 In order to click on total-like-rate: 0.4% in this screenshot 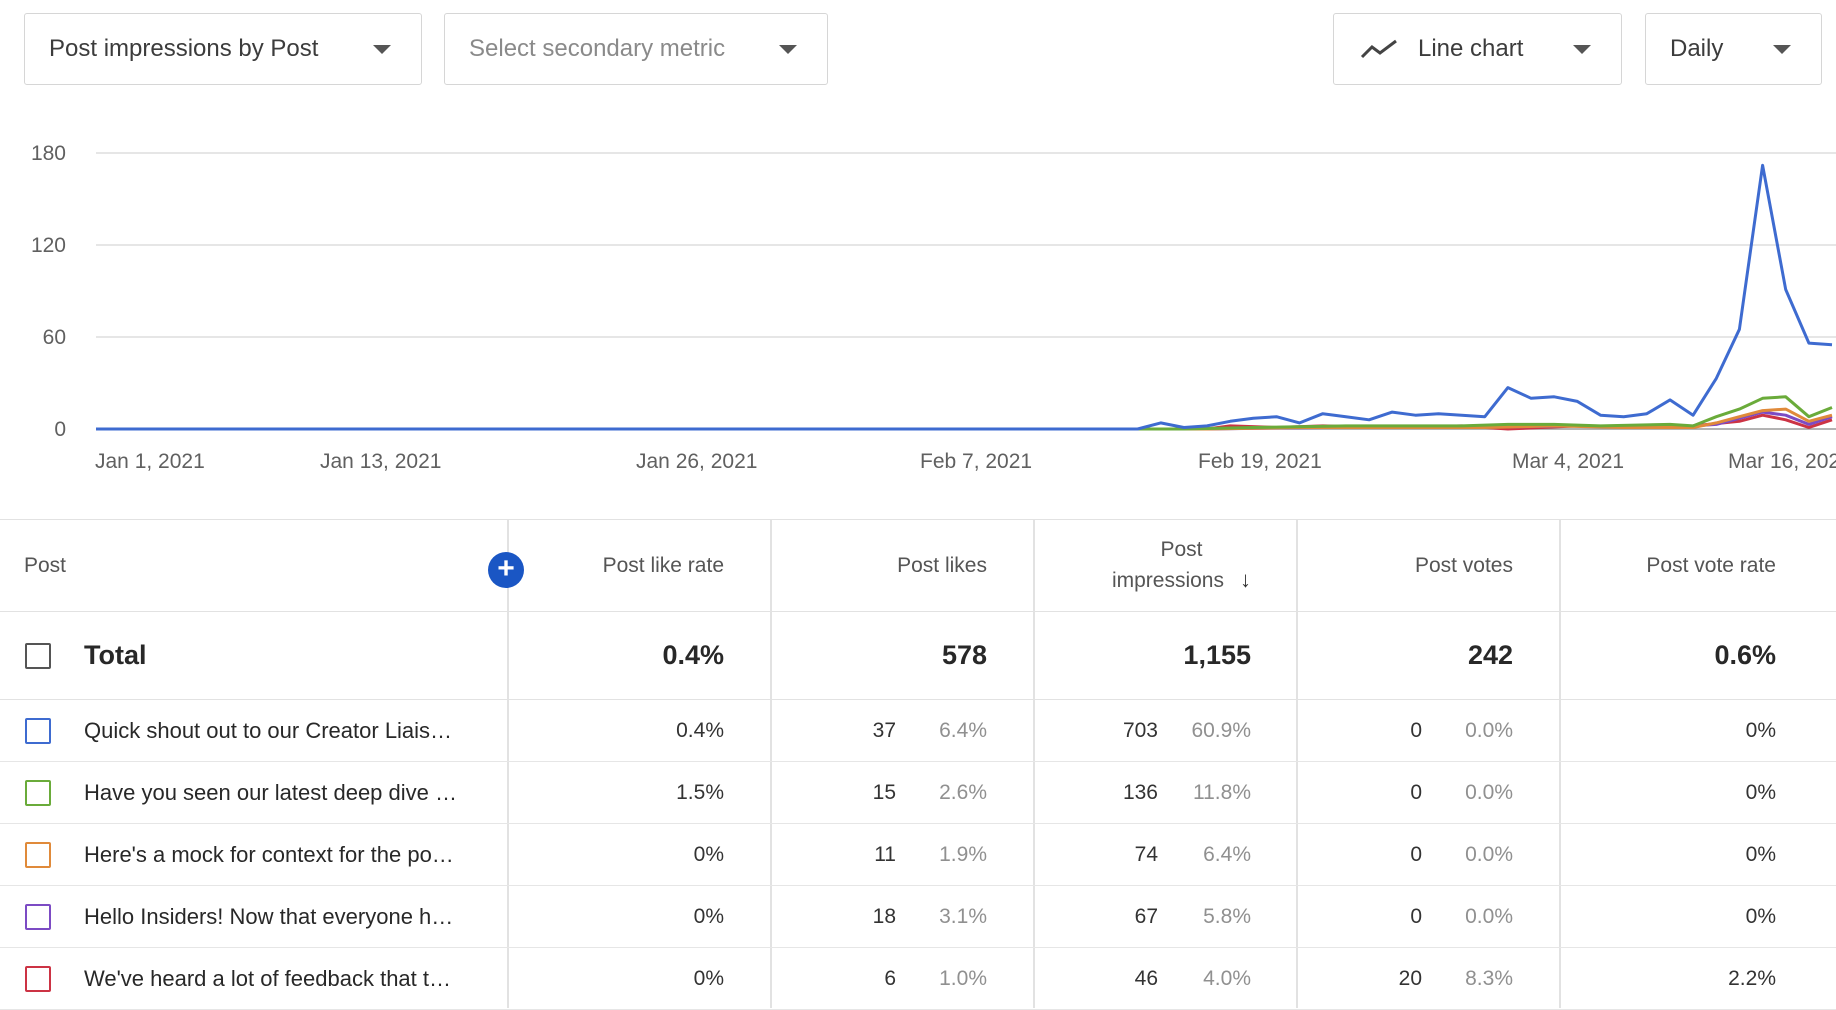, I will do `click(693, 655)`.